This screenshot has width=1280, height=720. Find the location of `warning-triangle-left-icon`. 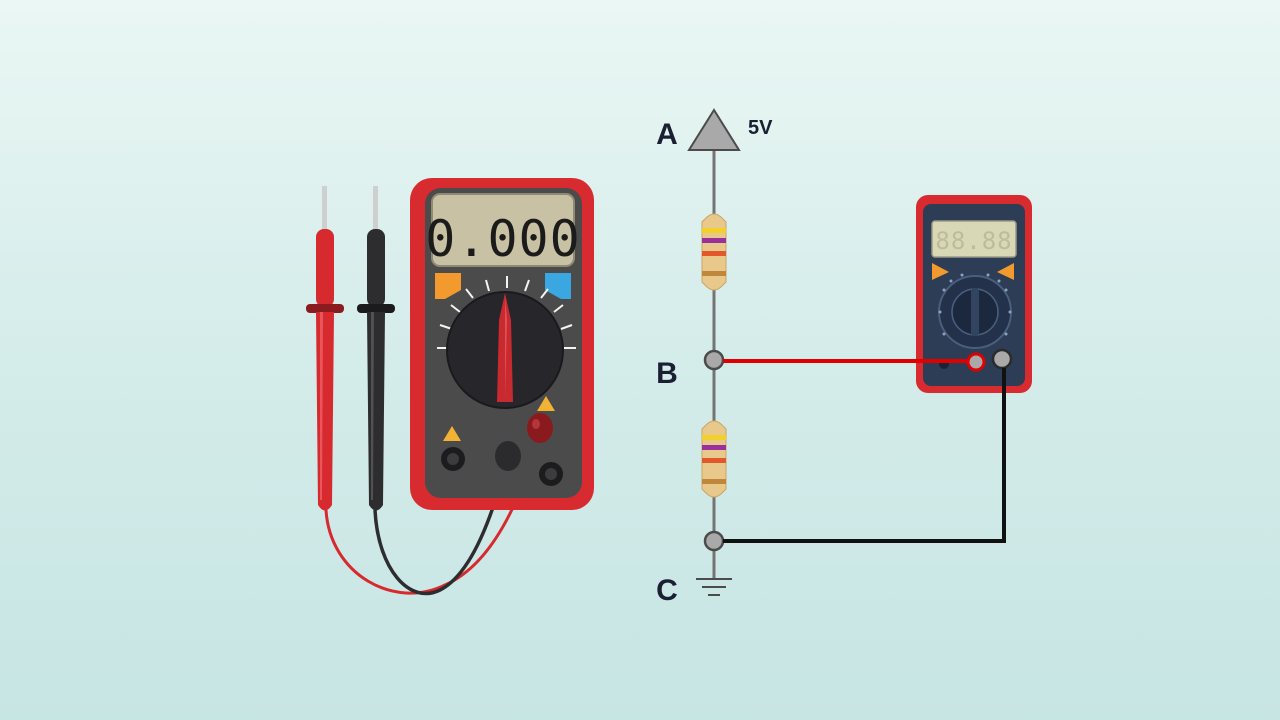

warning-triangle-left-icon is located at coordinates (452, 433).